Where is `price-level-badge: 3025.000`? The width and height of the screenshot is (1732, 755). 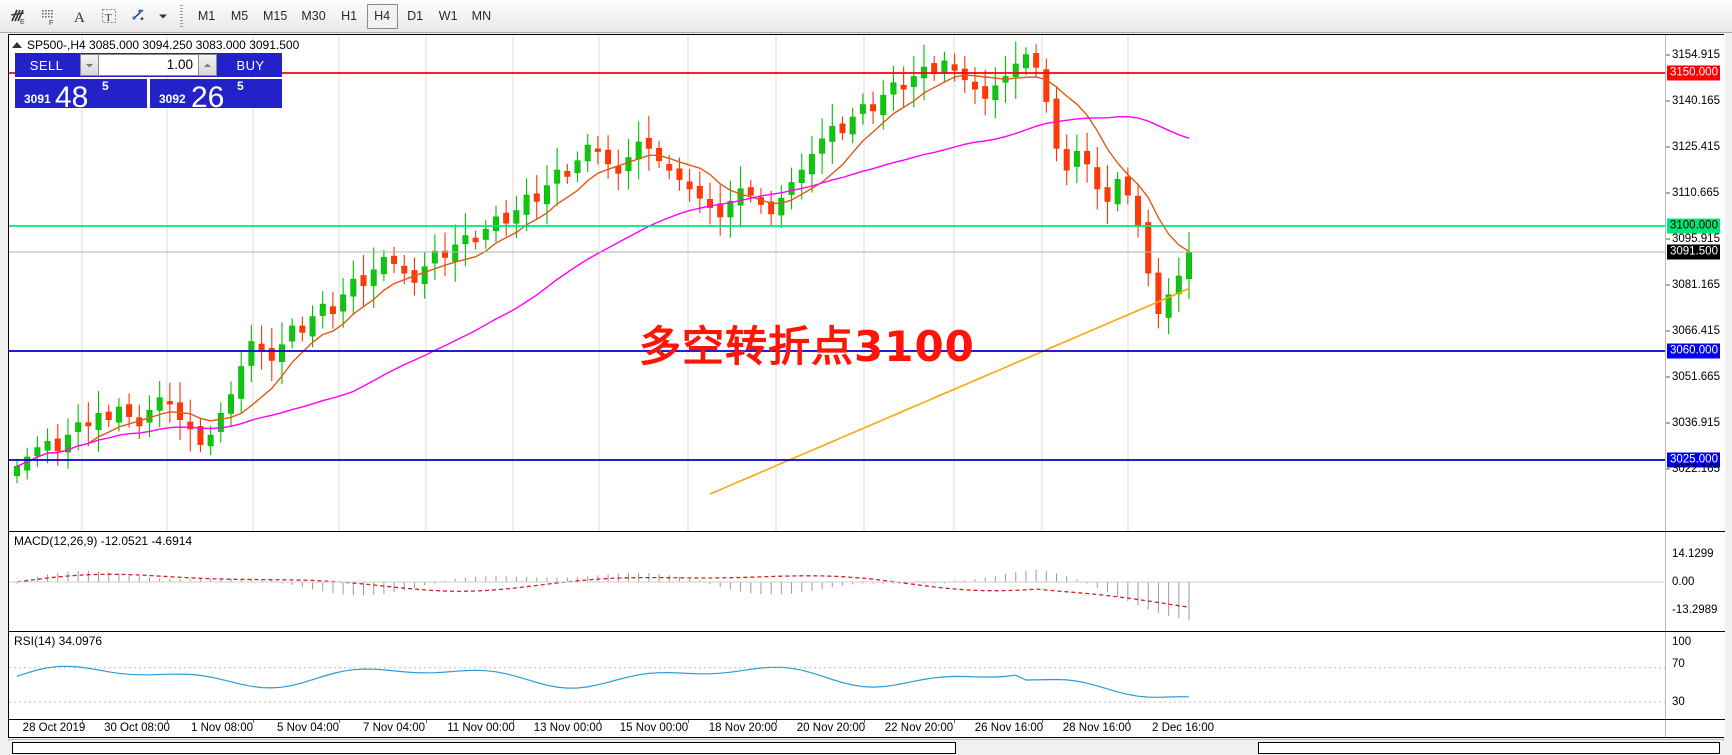
price-level-badge: 3025.000 is located at coordinates (1693, 460).